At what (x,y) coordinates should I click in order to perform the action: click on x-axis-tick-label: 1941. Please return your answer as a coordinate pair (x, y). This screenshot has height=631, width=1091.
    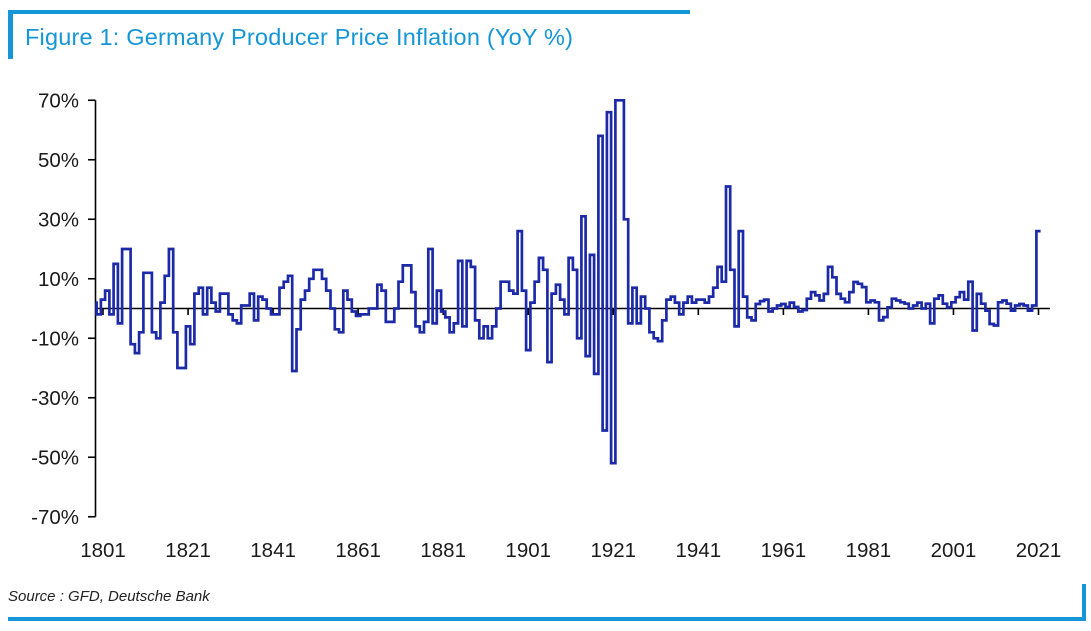
    Looking at the image, I should click on (699, 550).